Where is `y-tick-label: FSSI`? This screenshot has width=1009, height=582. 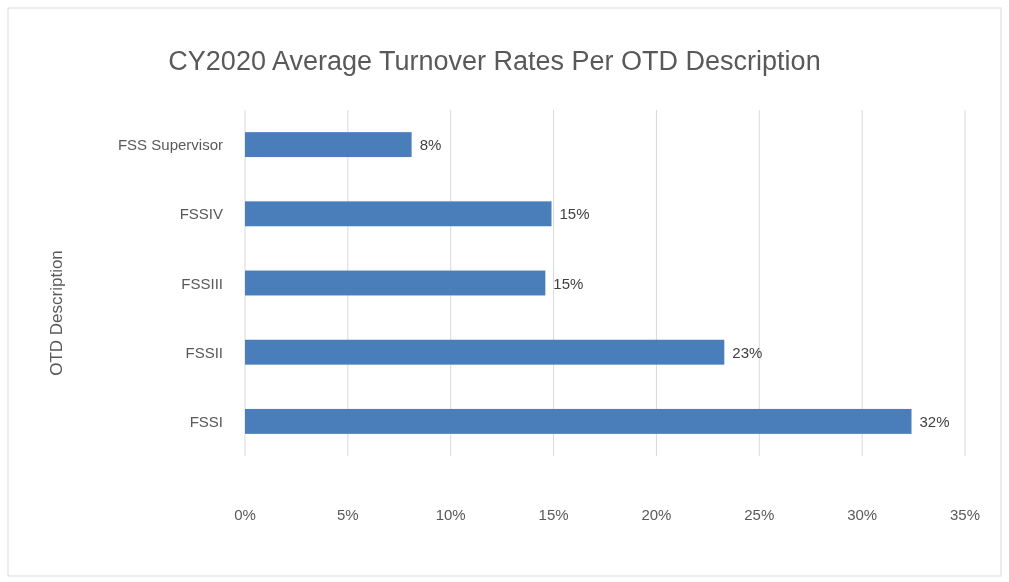 y-tick-label: FSSI is located at coordinates (206, 421).